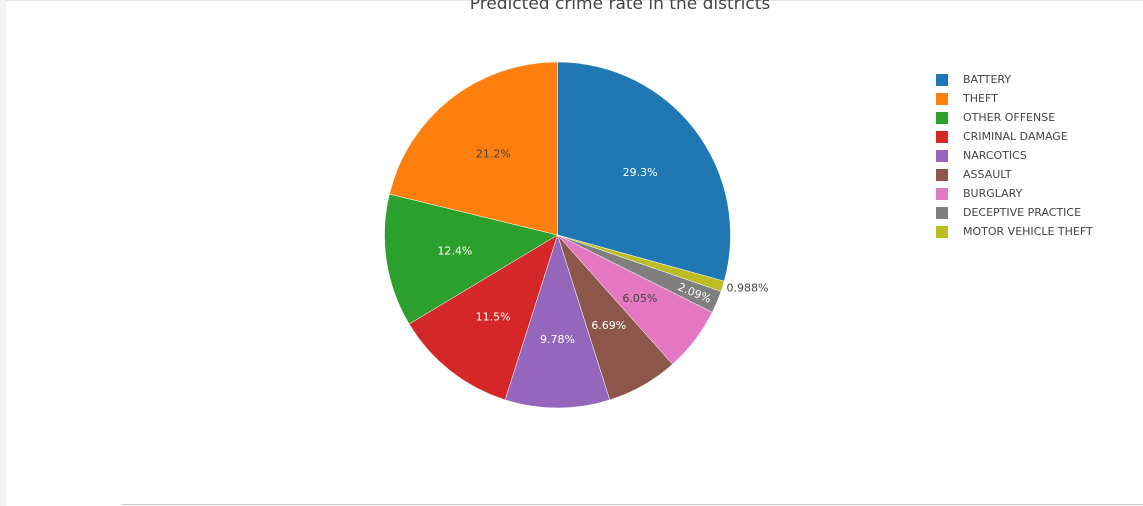 The width and height of the screenshot is (1143, 506). I want to click on pie-slice-theft, so click(473, 148).